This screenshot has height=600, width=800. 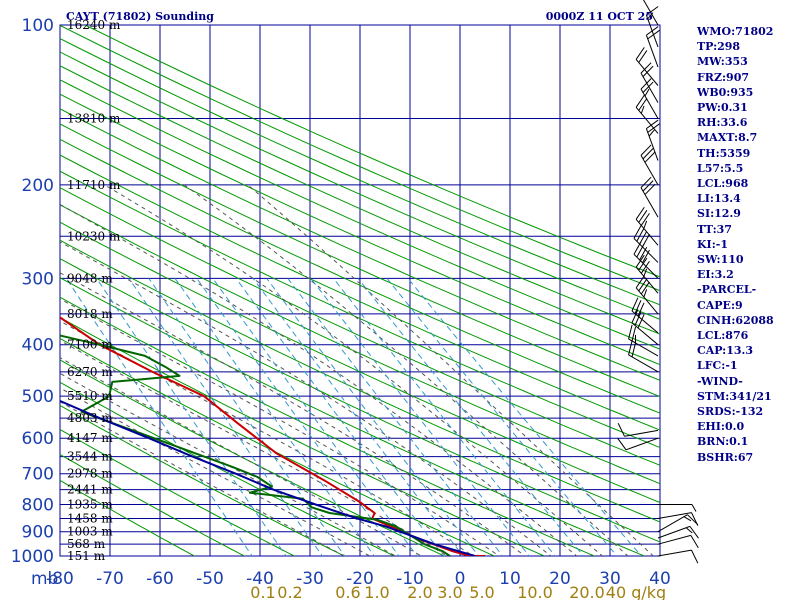 I want to click on height-label: 5510 m, so click(x=90, y=396).